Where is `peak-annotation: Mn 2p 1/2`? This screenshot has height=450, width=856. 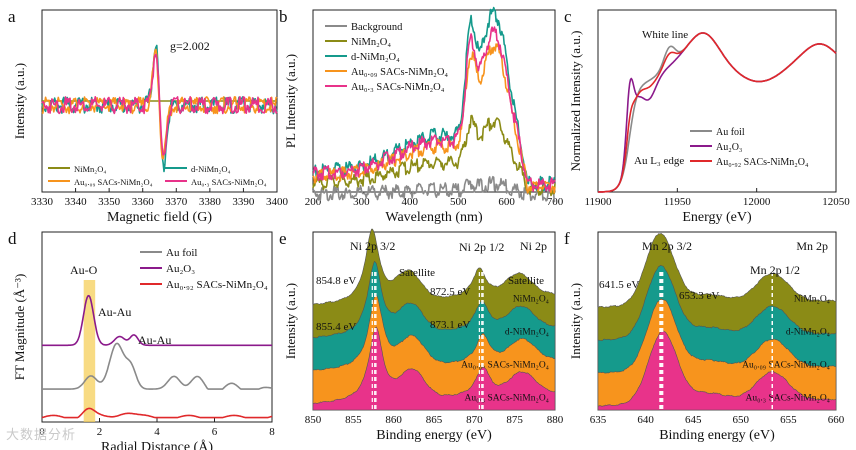 peak-annotation: Mn 2p 1/2 is located at coordinates (775, 270).